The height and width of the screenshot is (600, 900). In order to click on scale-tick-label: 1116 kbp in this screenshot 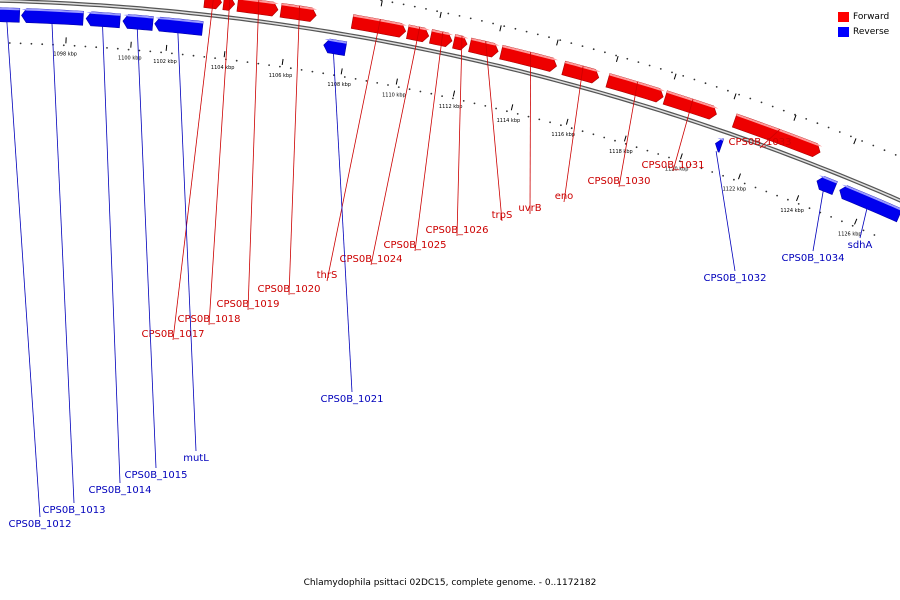, I will do `click(563, 135)`.